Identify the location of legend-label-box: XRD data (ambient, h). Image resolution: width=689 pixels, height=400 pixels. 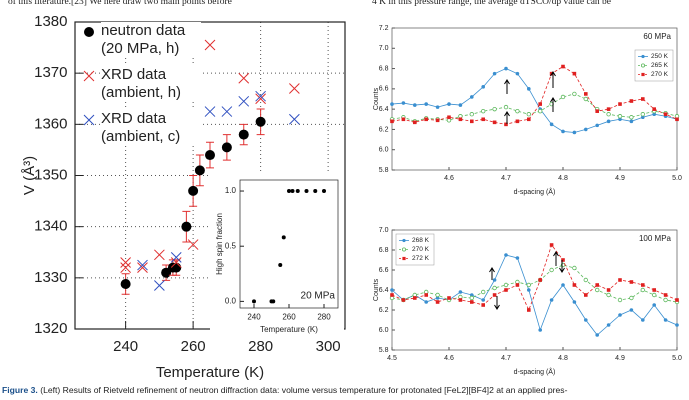
(151, 84).